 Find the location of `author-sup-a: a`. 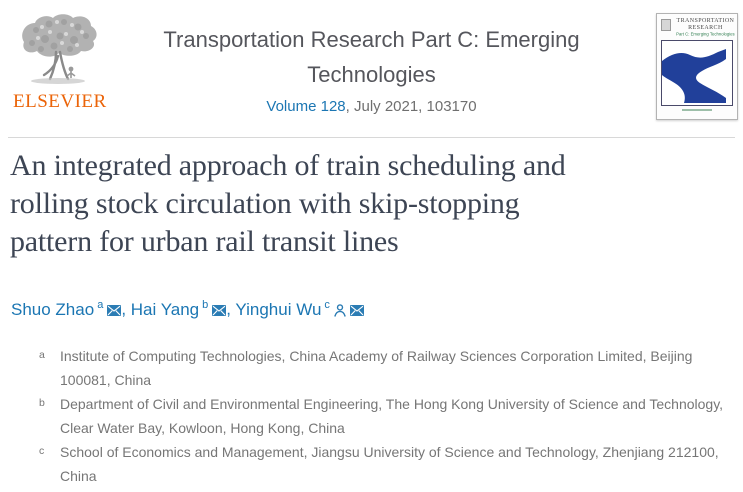

author-sup-a: a is located at coordinates (100, 305).